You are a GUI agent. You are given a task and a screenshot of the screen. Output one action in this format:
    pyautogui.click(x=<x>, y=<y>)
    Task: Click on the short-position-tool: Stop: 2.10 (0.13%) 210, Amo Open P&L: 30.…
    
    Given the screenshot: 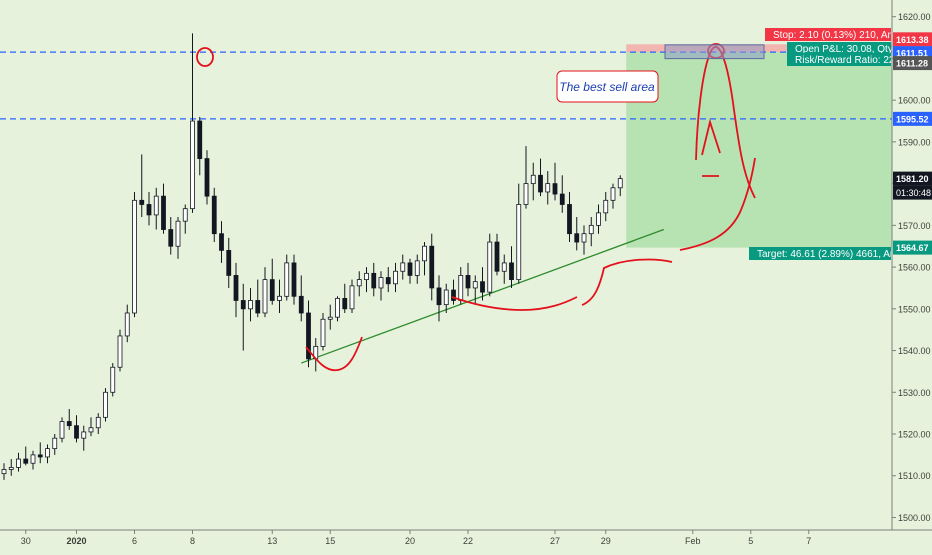 What is the action you would take?
    pyautogui.click(x=784, y=144)
    